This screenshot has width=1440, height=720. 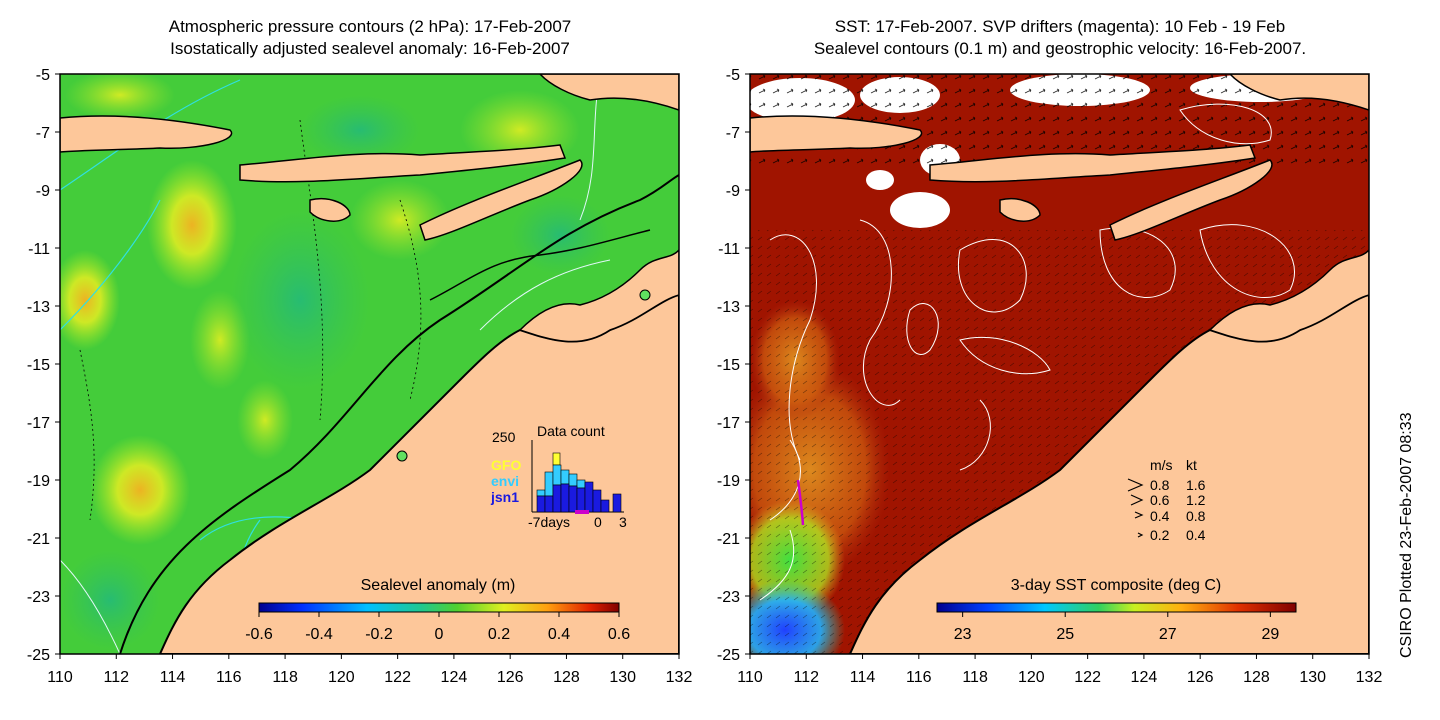 What do you see at coordinates (728, 539) in the screenshot?
I see `sst-lat-label: -21` at bounding box center [728, 539].